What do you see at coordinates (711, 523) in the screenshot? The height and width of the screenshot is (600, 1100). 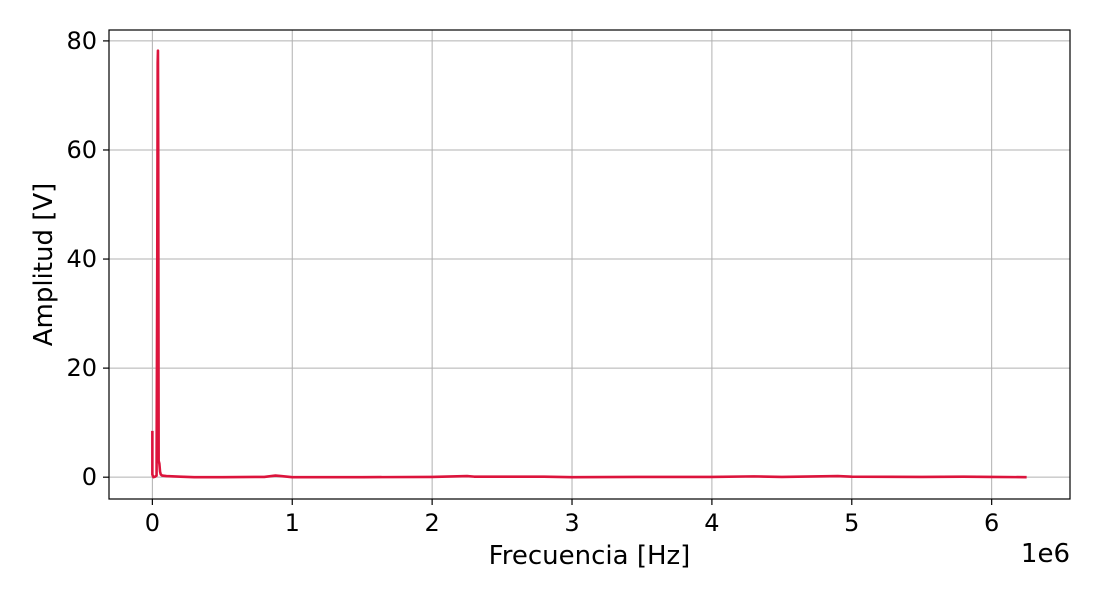 I see `x-tick-label: 4` at bounding box center [711, 523].